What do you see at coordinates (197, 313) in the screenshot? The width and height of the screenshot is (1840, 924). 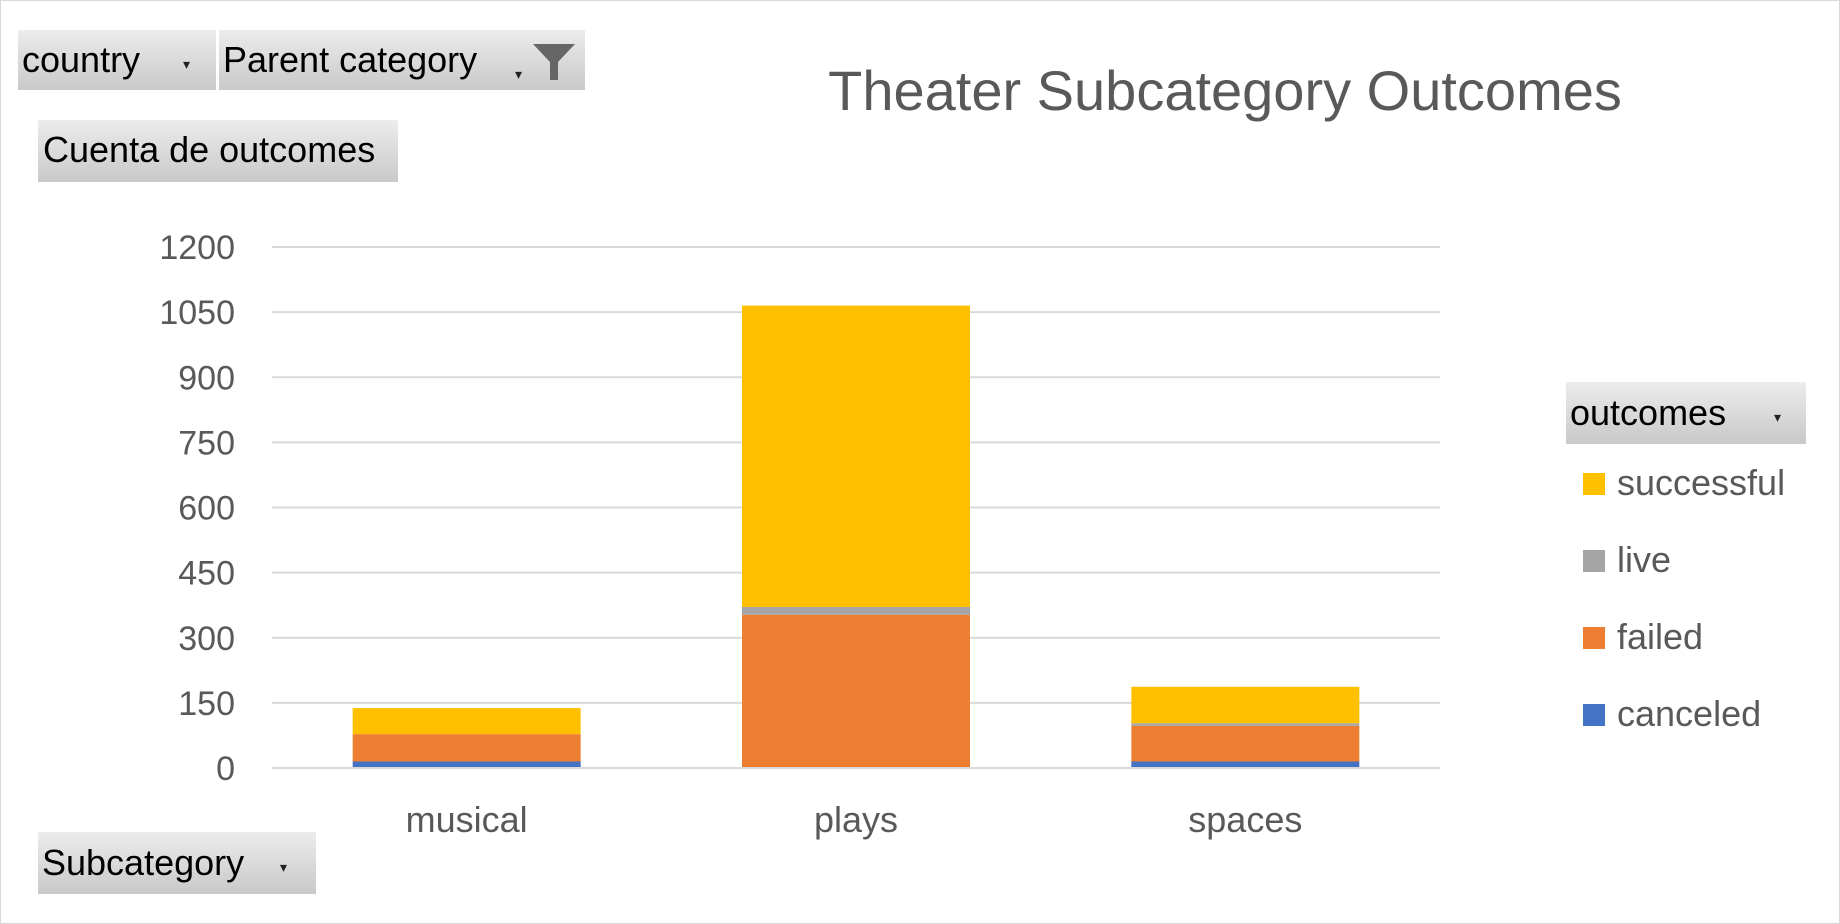 I see `y-tick-label: 1050` at bounding box center [197, 313].